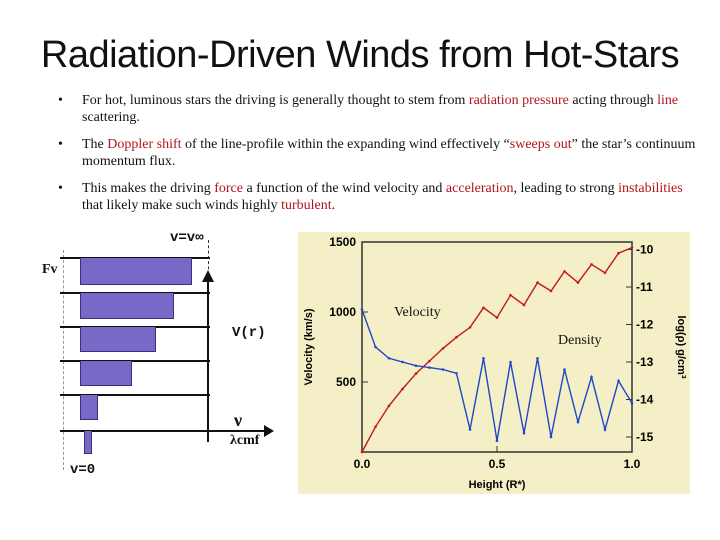 Image resolution: width=720 pixels, height=540 pixels. Describe the element at coordinates (238, 431) in the screenshot. I see `lambda-axis` at that location.